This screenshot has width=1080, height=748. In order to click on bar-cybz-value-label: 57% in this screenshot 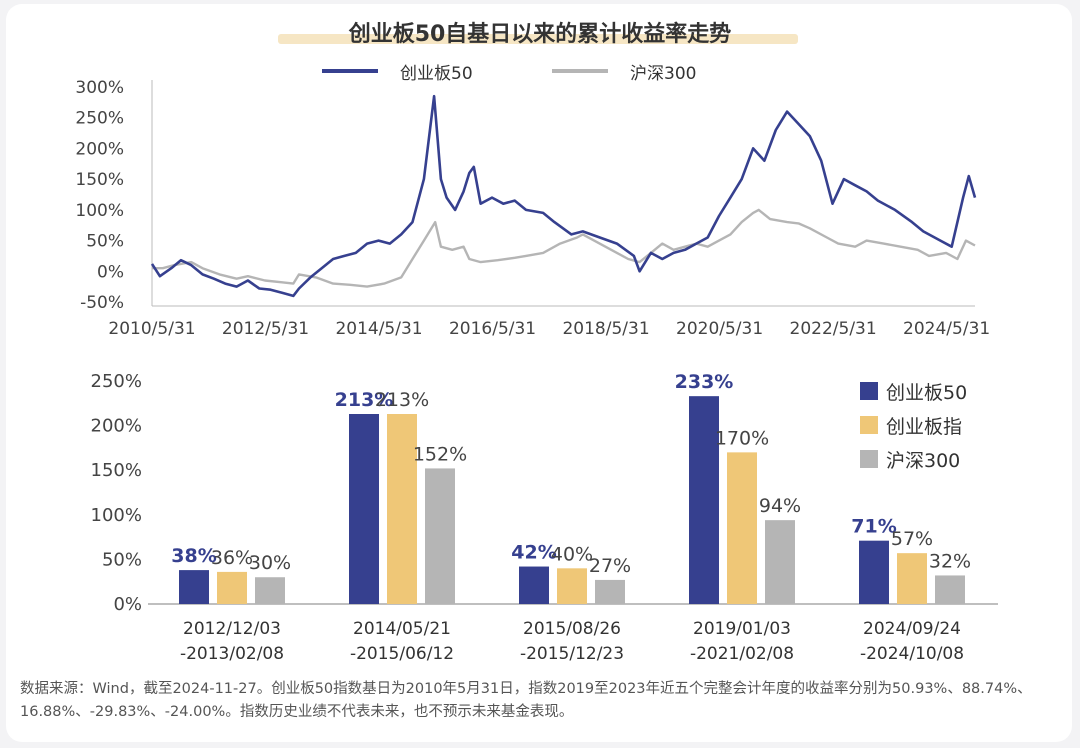, I will do `click(912, 539)`.